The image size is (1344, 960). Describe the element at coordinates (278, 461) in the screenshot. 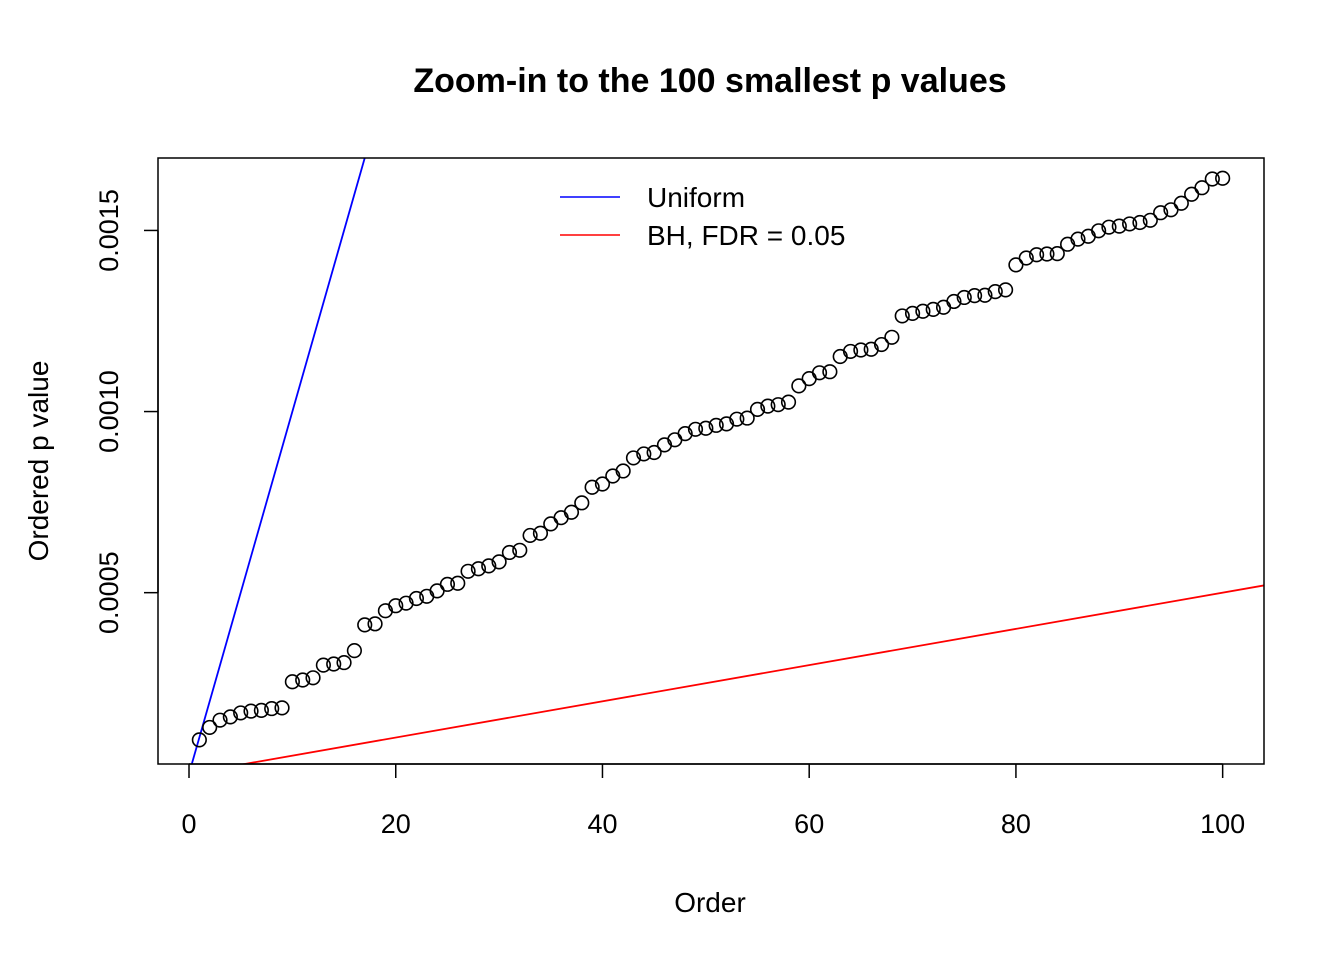

I see `uniform-line` at that location.